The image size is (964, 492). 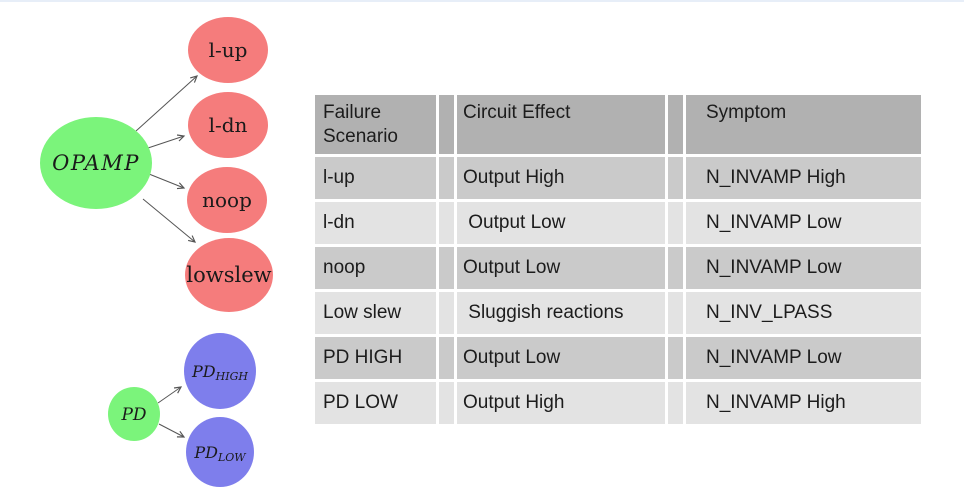 I want to click on table-row: PD HIGH Output Low N_INVAMP Low, so click(x=618, y=358).